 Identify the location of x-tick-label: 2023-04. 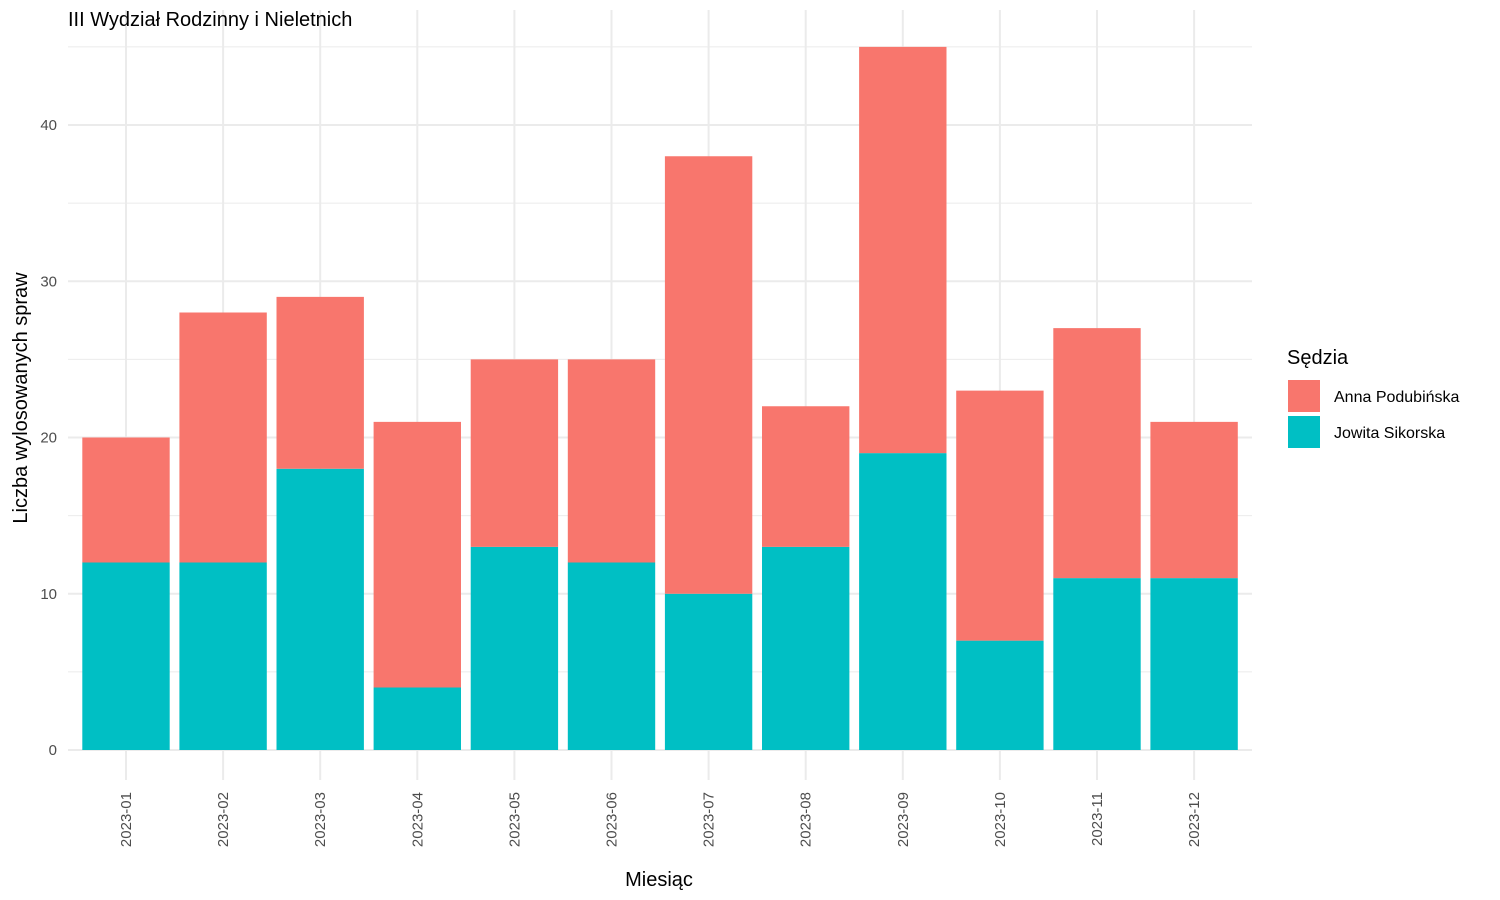
(417, 819).